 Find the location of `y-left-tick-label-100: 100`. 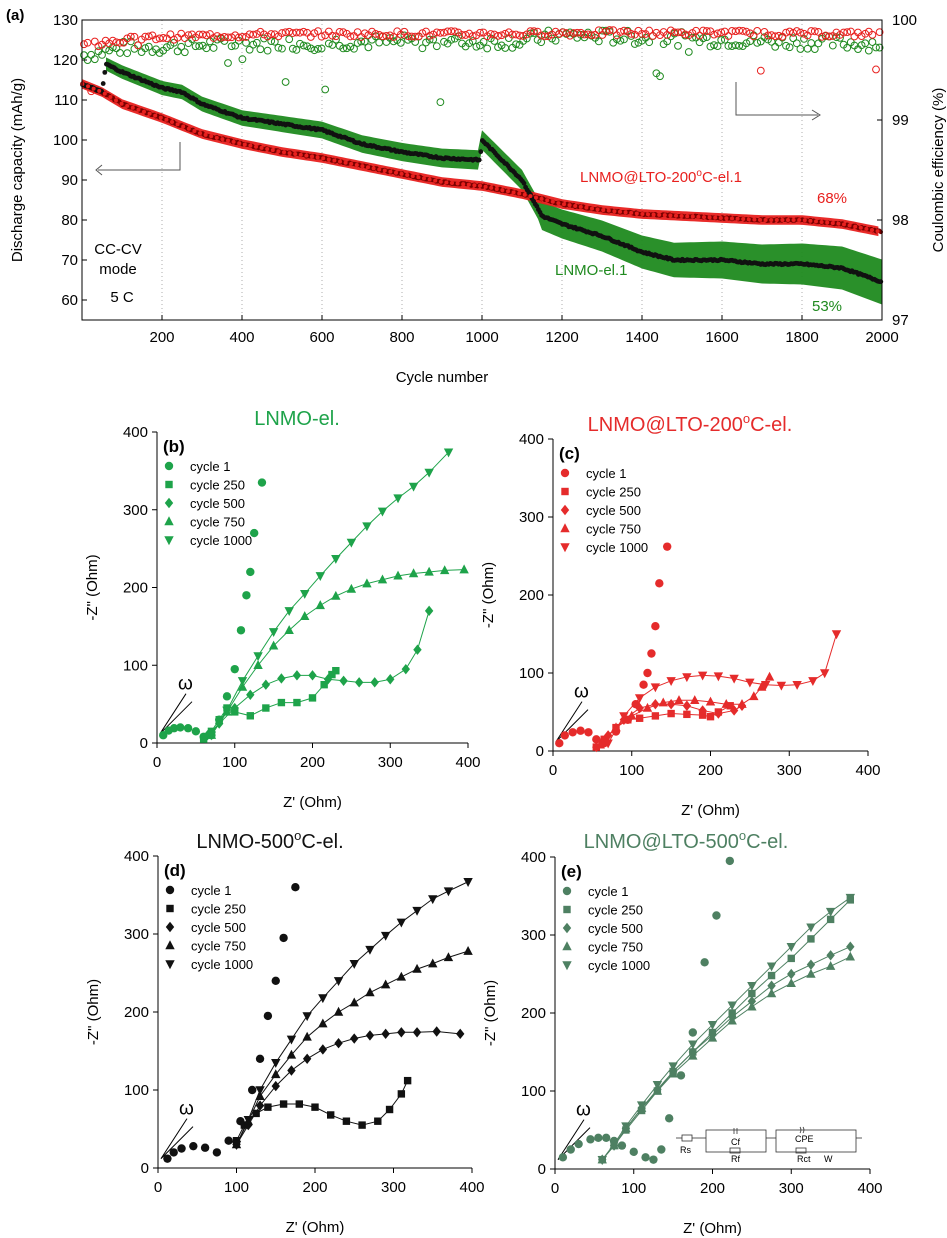

y-left-tick-label-100: 100 is located at coordinates (65, 140).